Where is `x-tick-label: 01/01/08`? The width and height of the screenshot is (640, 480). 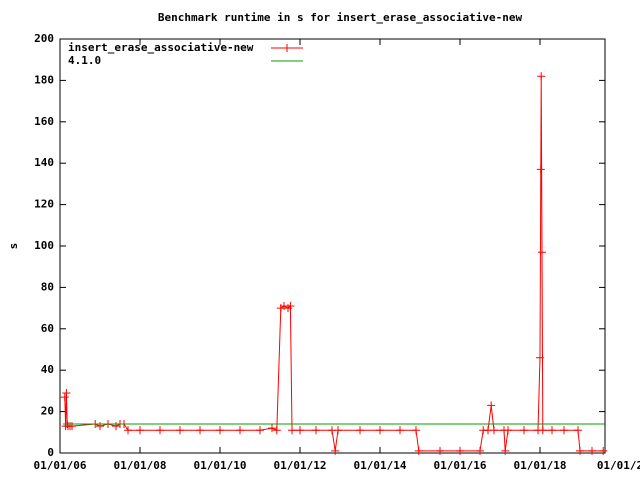 x-tick-label: 01/01/08 is located at coordinates (140, 465).